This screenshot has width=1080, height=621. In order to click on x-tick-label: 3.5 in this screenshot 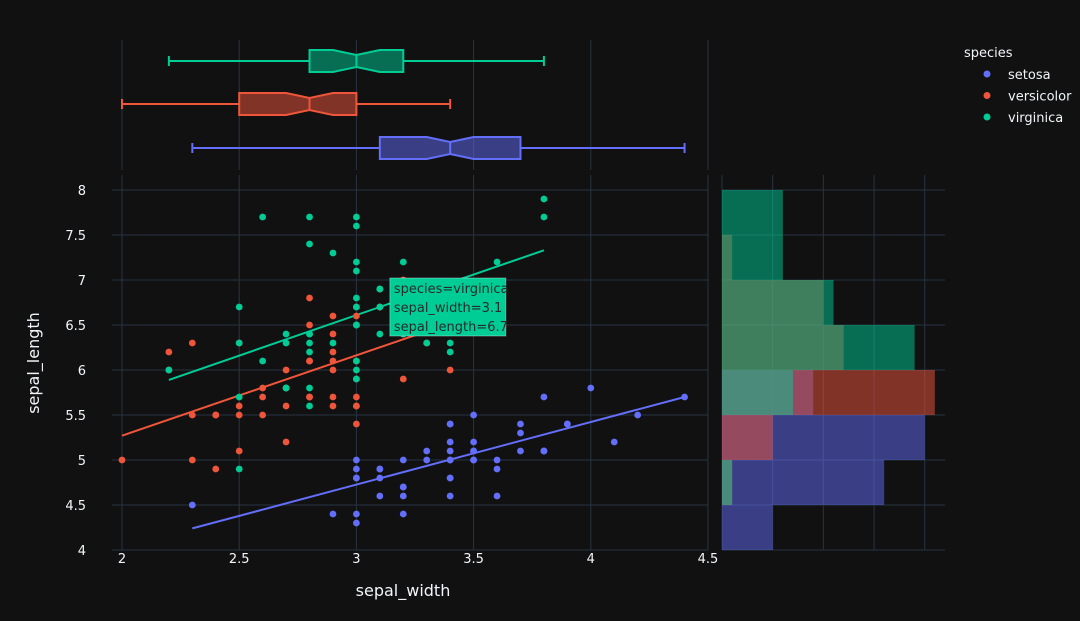, I will do `click(473, 559)`.